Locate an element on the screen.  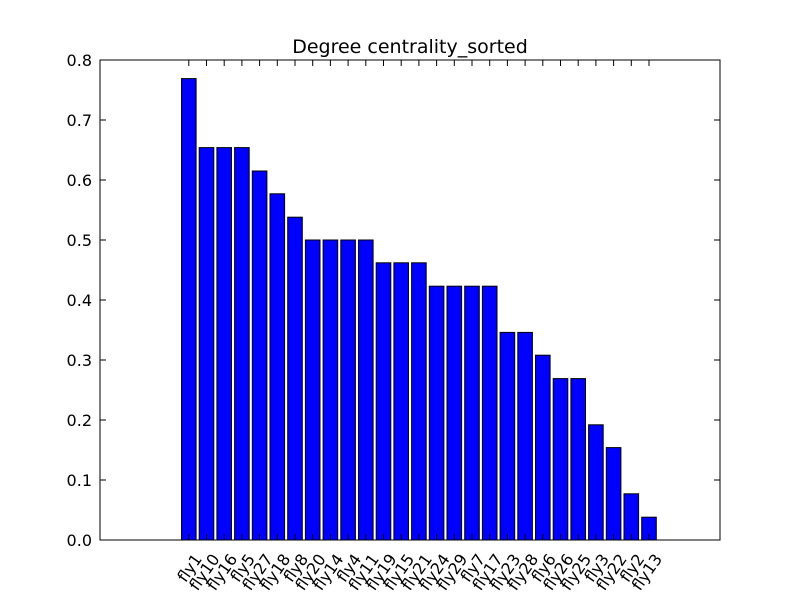
y-tick-label: 0.8 is located at coordinates (79, 60).